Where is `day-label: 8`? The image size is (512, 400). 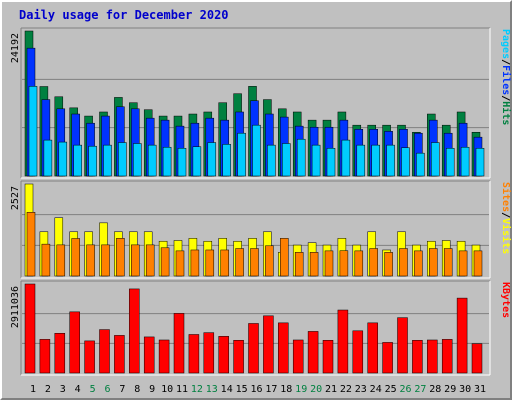
day-label: 8 is located at coordinates (137, 389).